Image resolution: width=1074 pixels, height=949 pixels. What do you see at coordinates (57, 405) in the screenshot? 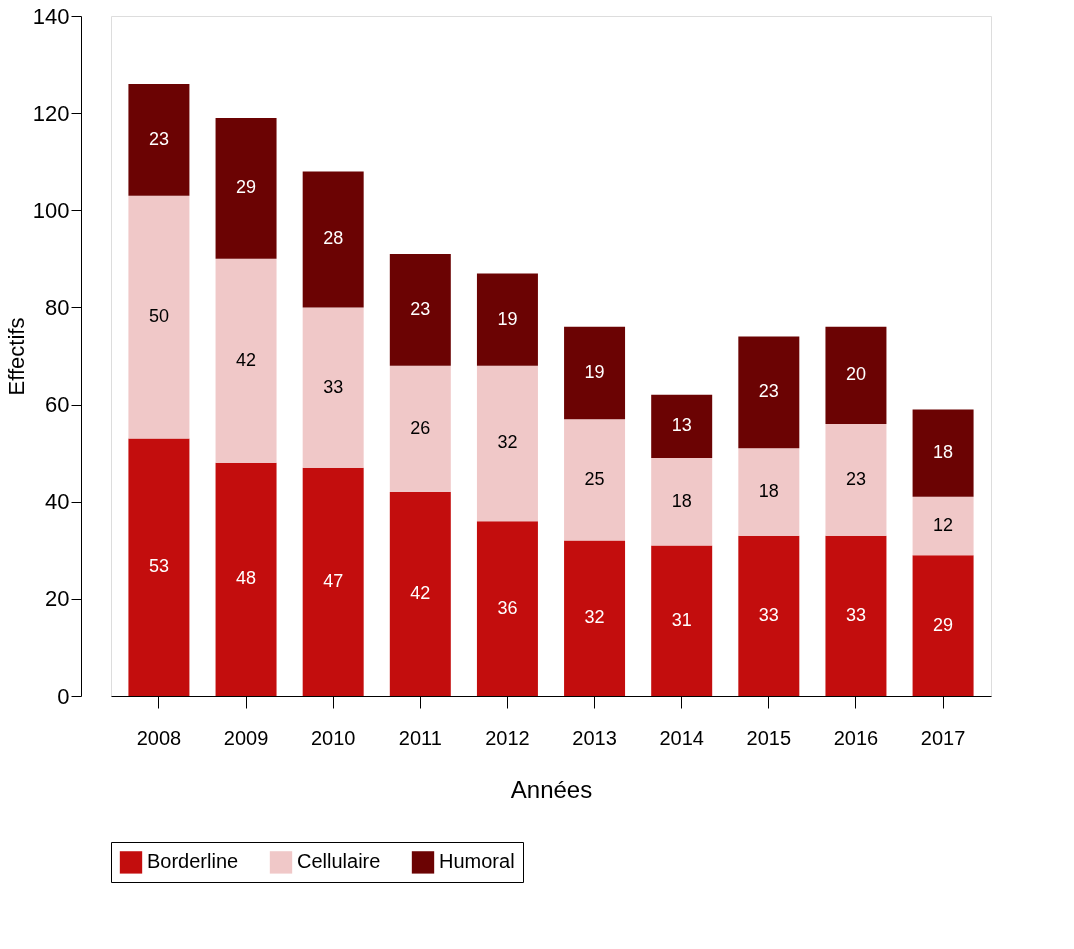
I see `y-tick-label: 60` at bounding box center [57, 405].